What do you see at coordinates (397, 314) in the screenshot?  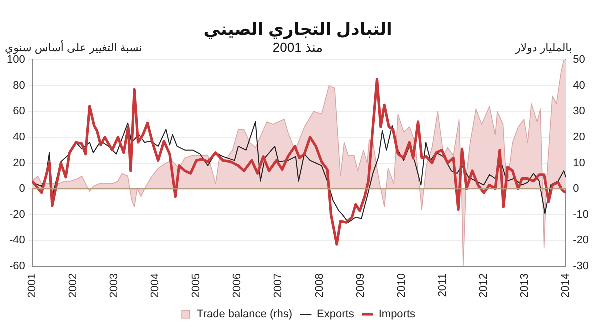 I see `legend-label: Imports` at bounding box center [397, 314].